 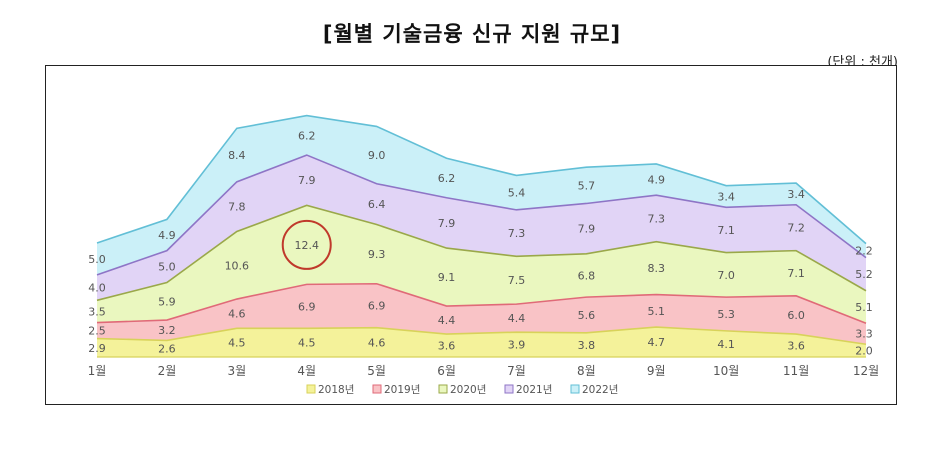 I want to click on area-2018년, so click(x=481, y=342).